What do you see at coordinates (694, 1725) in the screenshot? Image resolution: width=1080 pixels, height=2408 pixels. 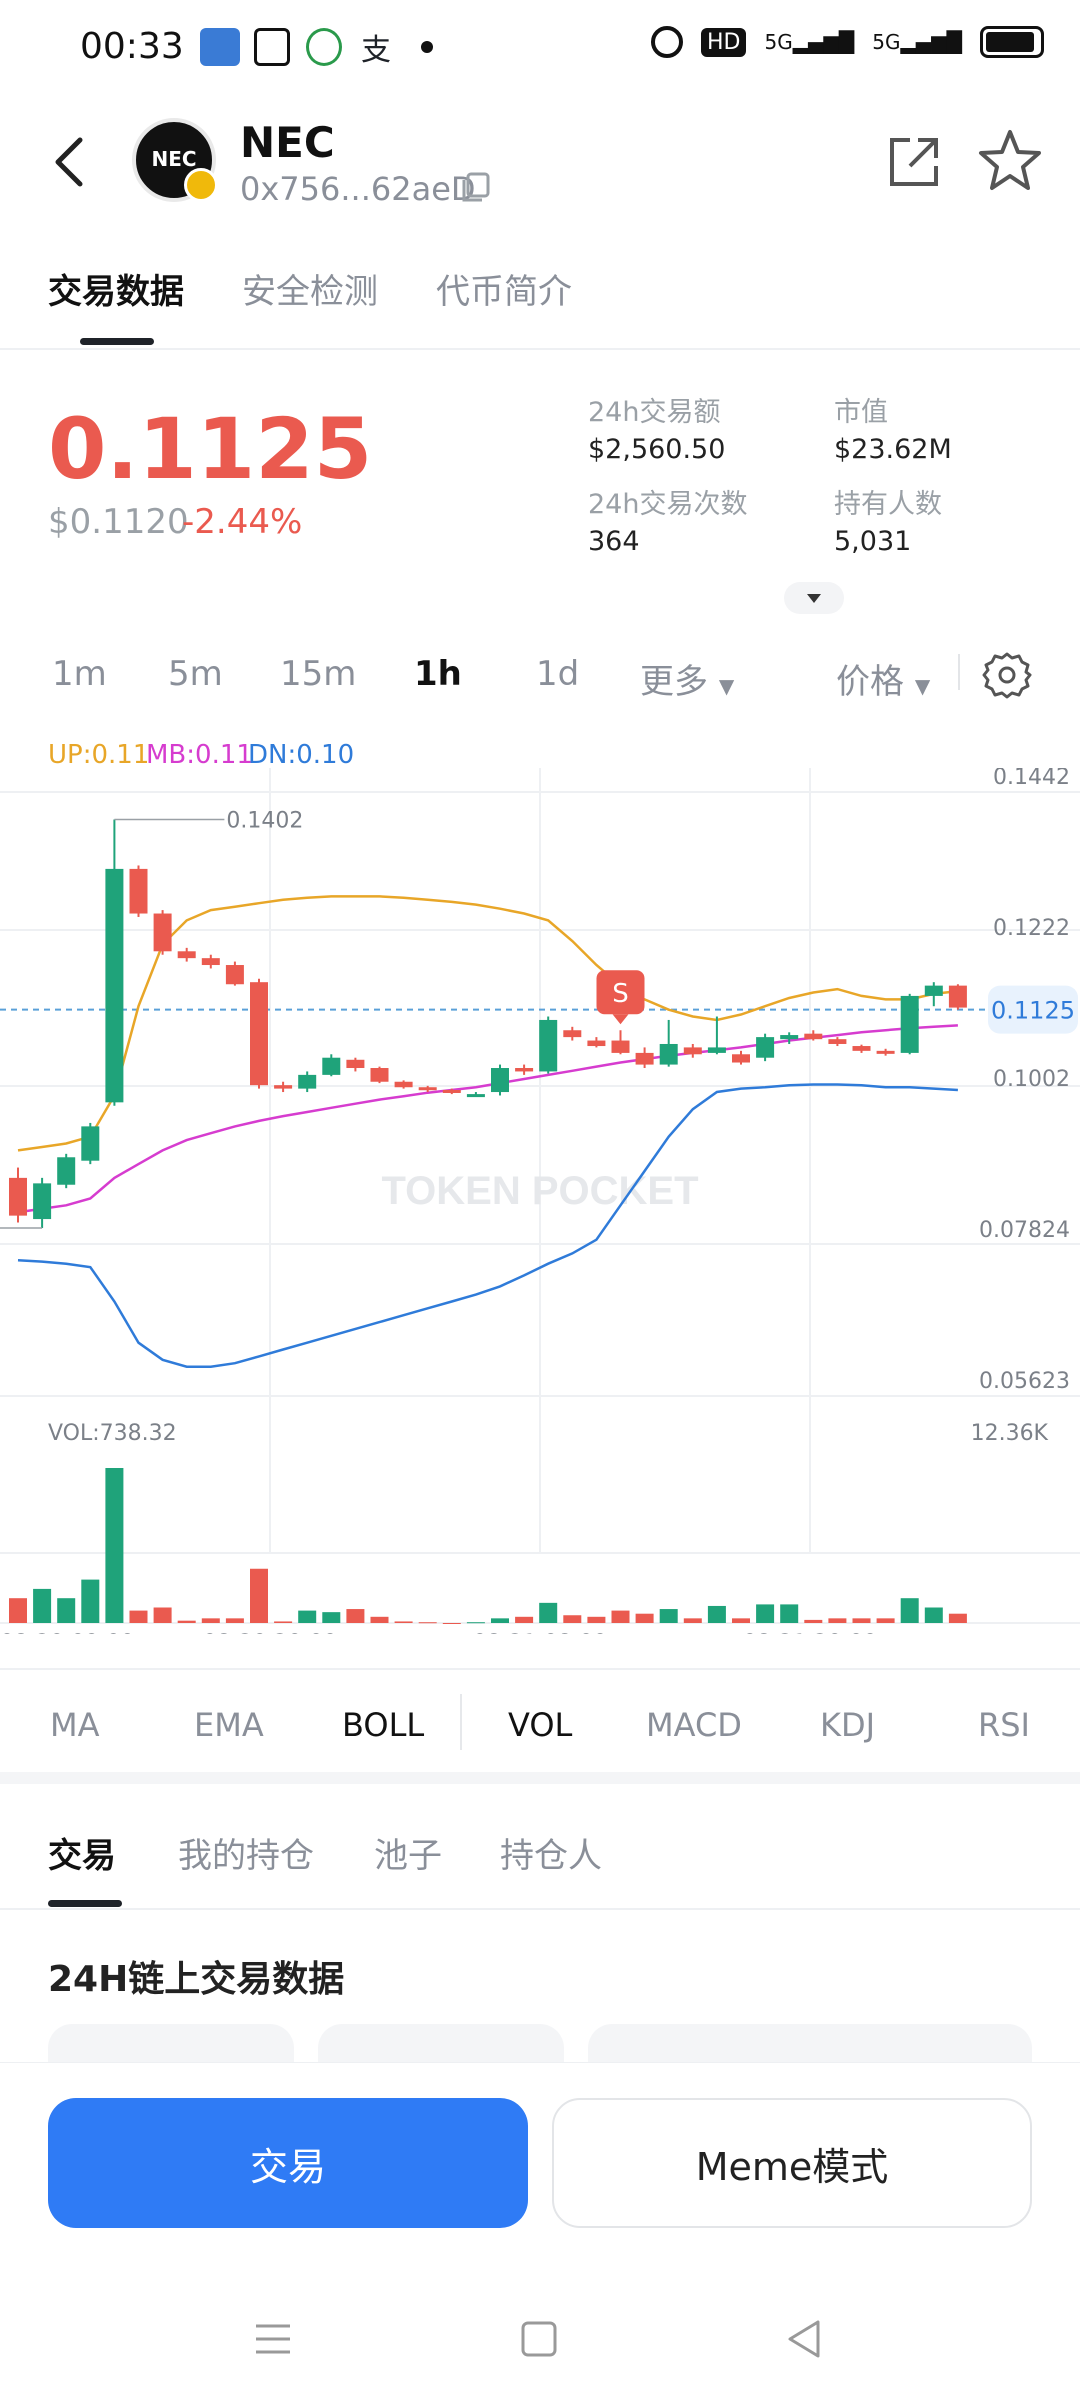 I see `indicator-macd: MACD` at bounding box center [694, 1725].